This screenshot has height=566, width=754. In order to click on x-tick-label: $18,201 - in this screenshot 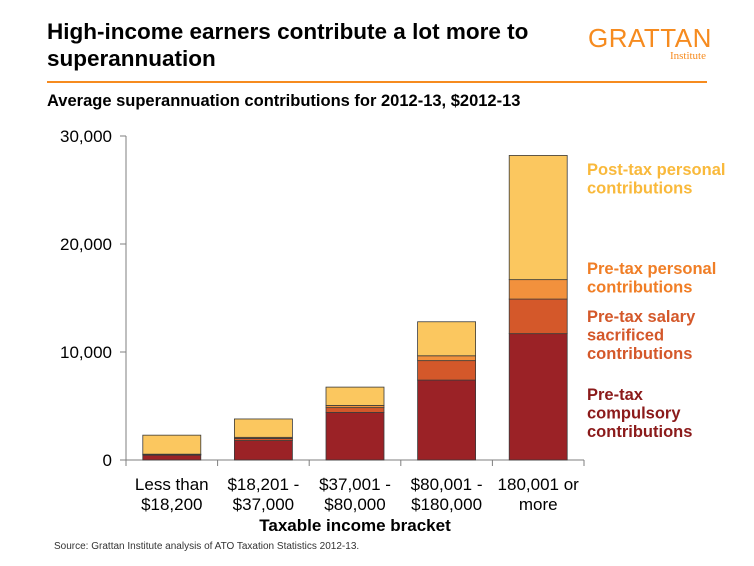, I will do `click(263, 484)`.